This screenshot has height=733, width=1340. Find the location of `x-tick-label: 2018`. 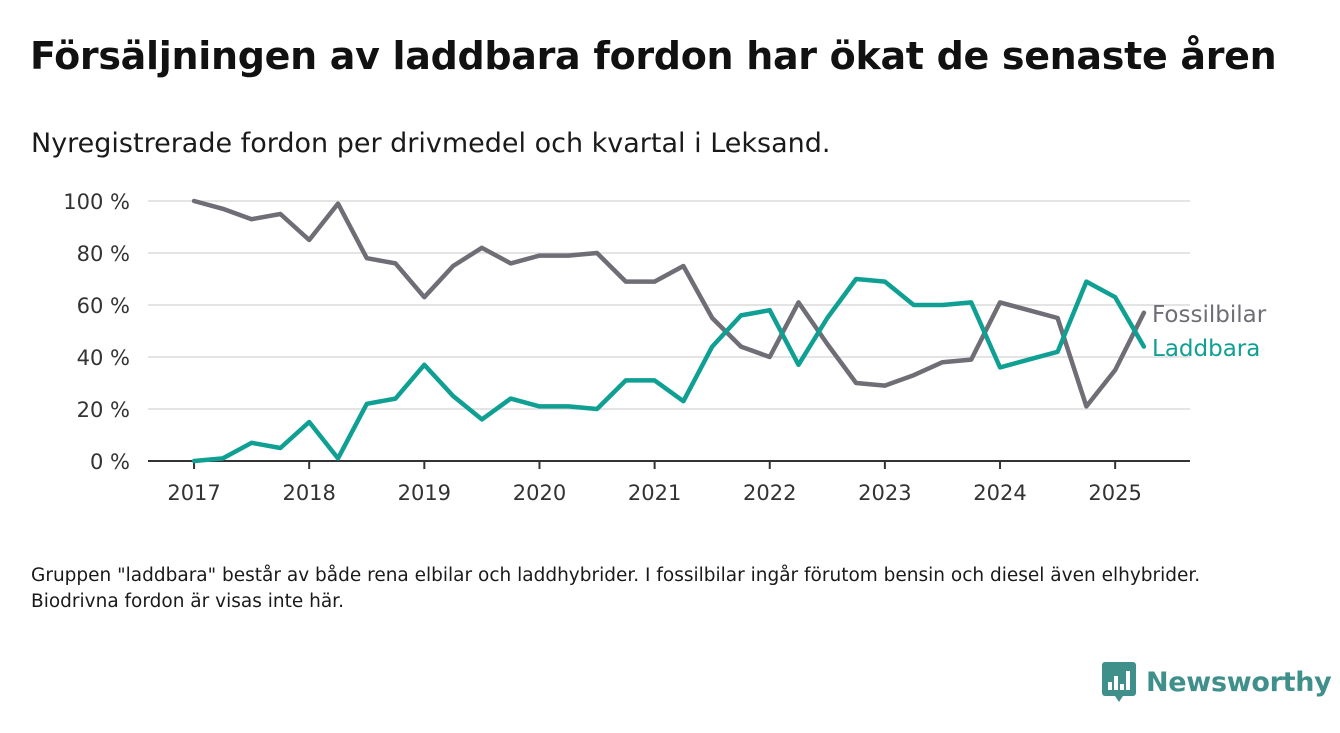

x-tick-label: 2018 is located at coordinates (308, 493).